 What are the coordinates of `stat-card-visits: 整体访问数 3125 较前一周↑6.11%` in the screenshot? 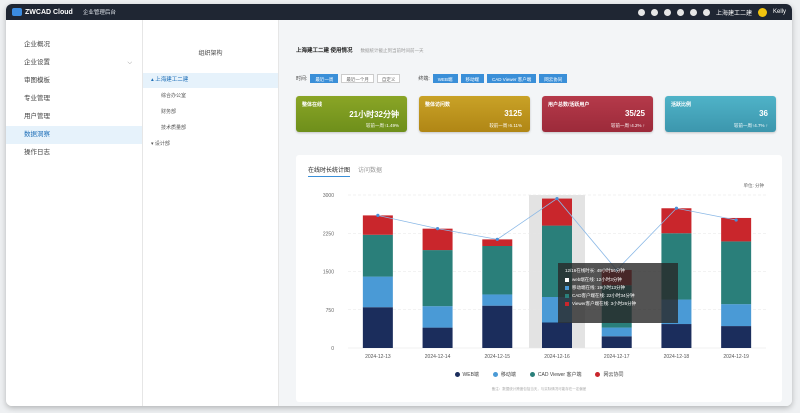 It's located at (474, 114).